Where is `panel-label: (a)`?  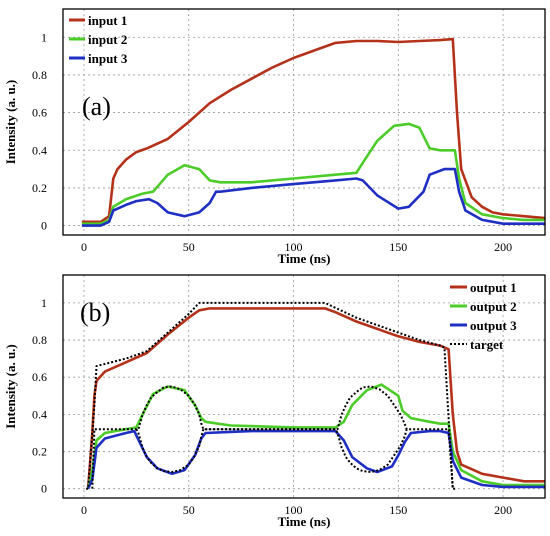 panel-label: (a) is located at coordinates (96, 106).